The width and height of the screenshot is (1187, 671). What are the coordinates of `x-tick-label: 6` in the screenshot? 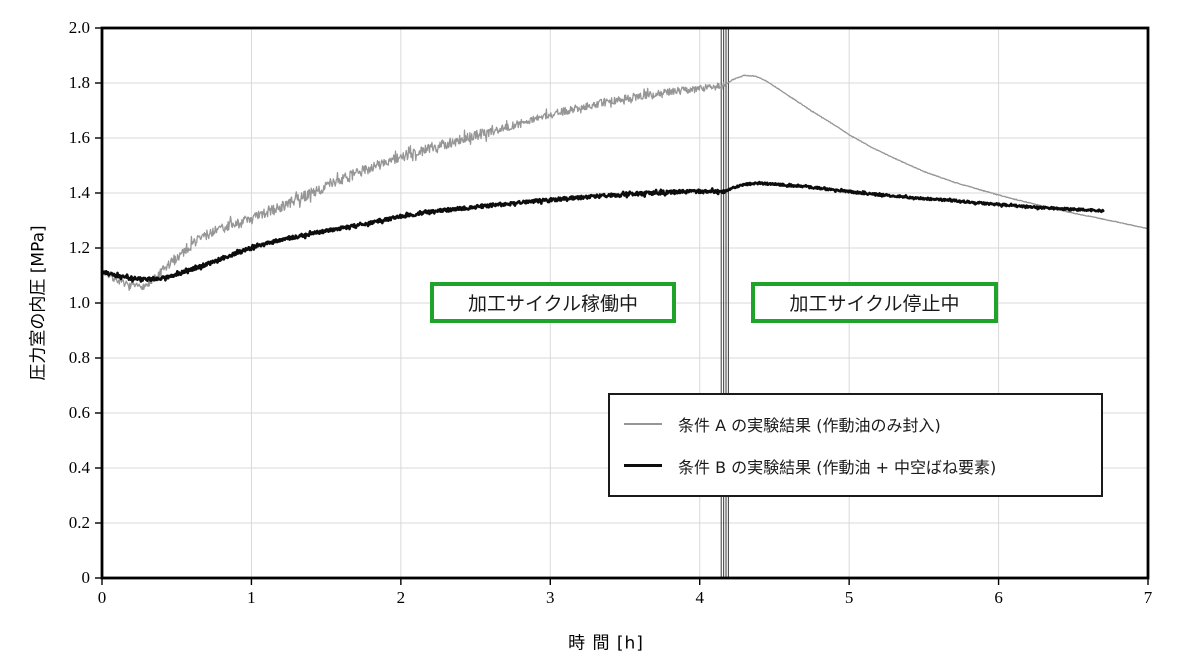 It's located at (998, 597).